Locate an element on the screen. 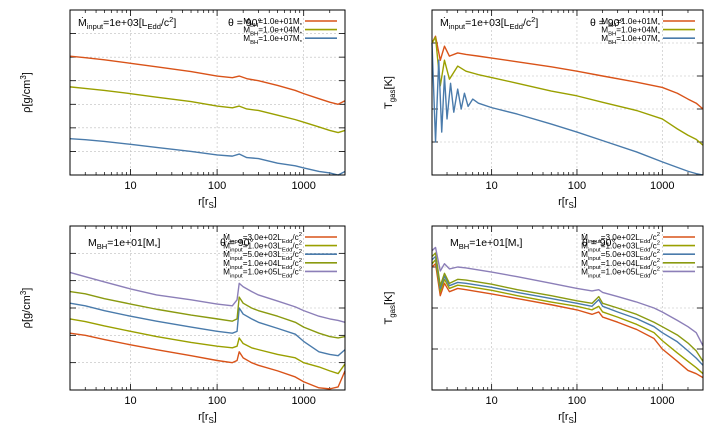 Image resolution: width=720 pixels, height=437 pixels. panel-annotation-part-3: * is located at coordinates (156, 246).